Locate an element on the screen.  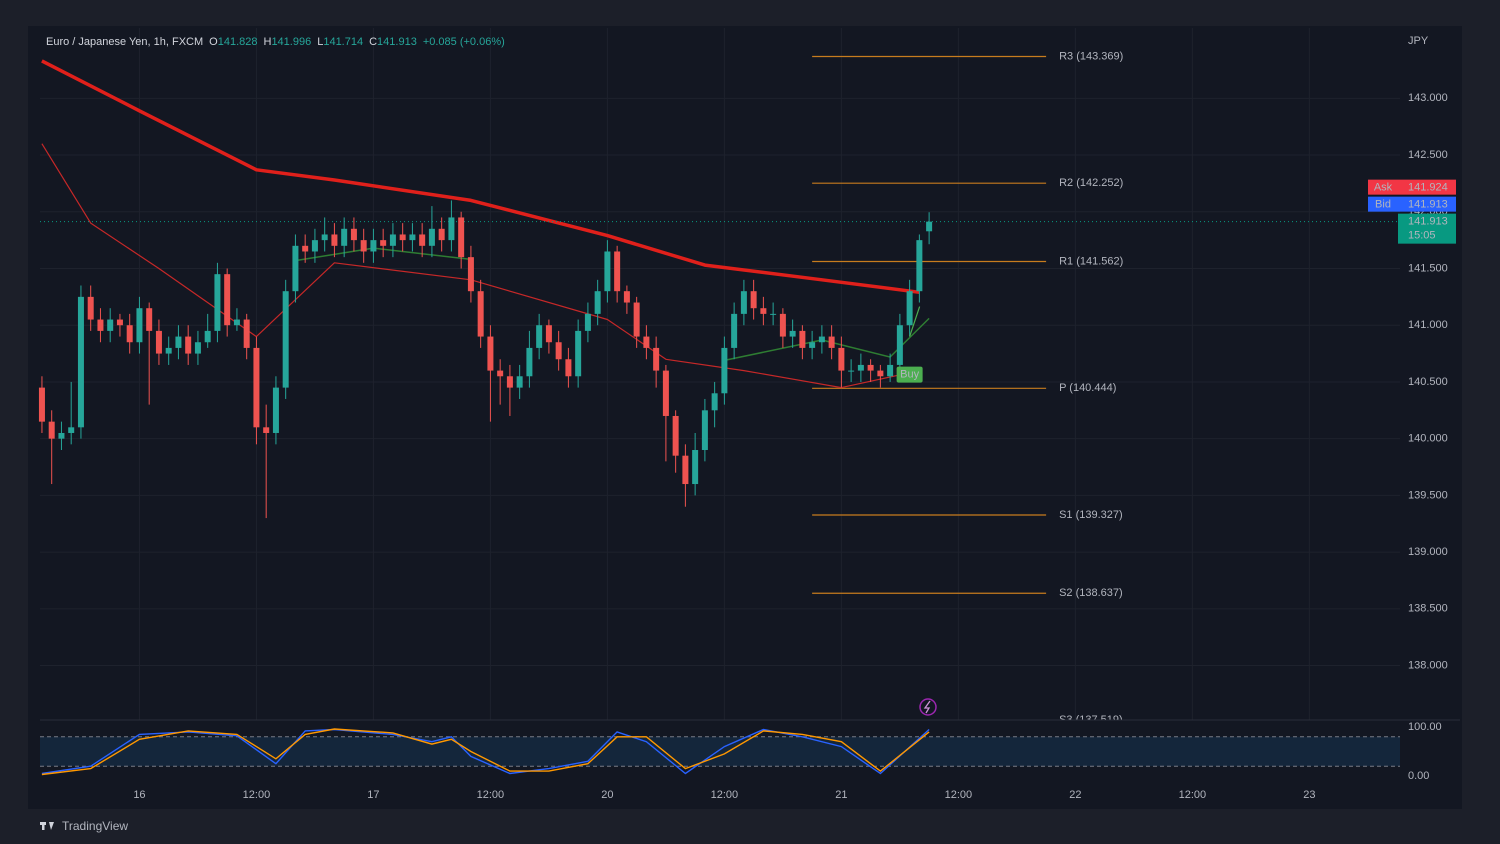
y-tick-label: 141.000 is located at coordinates (1428, 325).